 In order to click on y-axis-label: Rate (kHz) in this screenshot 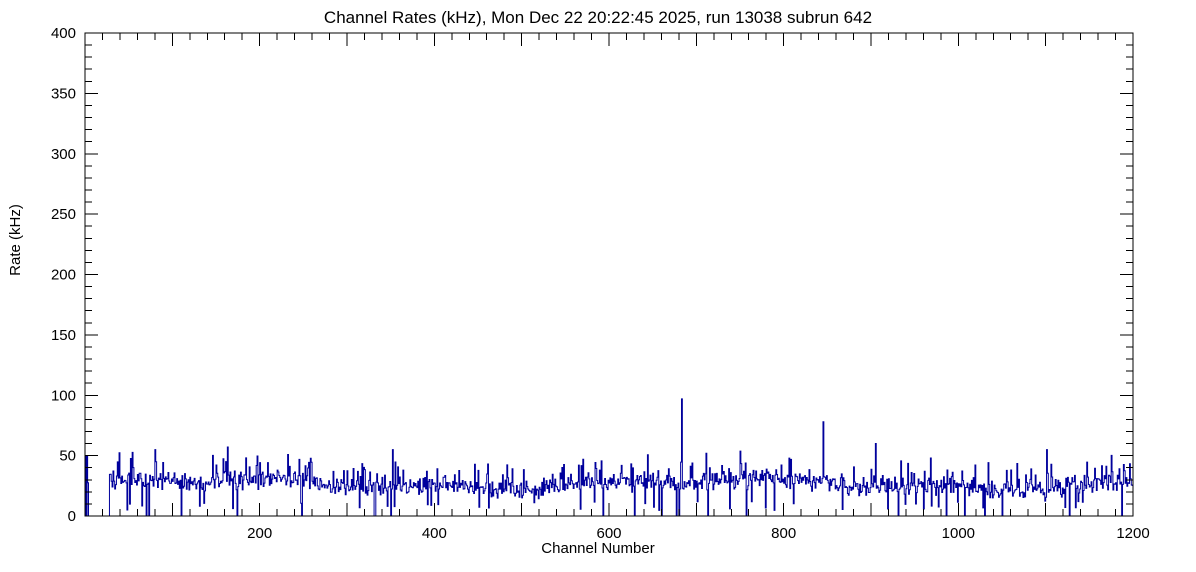, I will do `click(15, 240)`.